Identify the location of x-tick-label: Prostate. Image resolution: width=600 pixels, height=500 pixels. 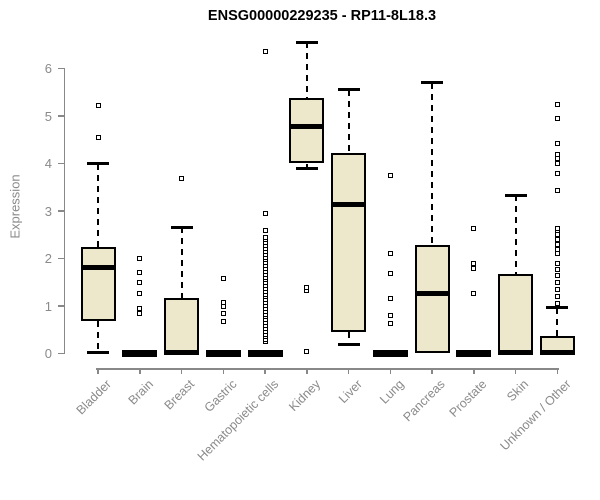
(468, 398).